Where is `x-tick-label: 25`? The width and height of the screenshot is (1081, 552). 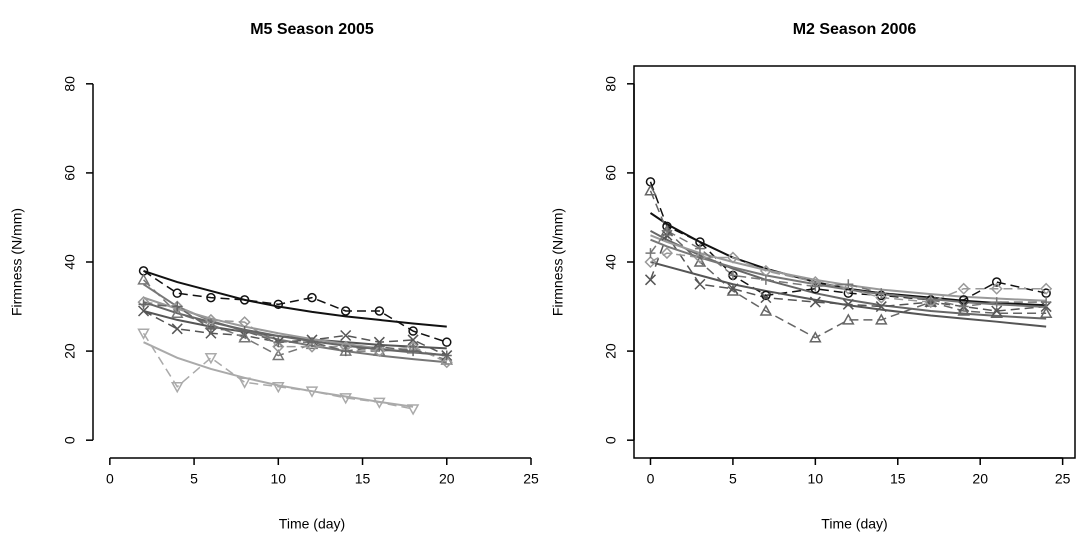
x-tick-label: 25 is located at coordinates (1063, 479).